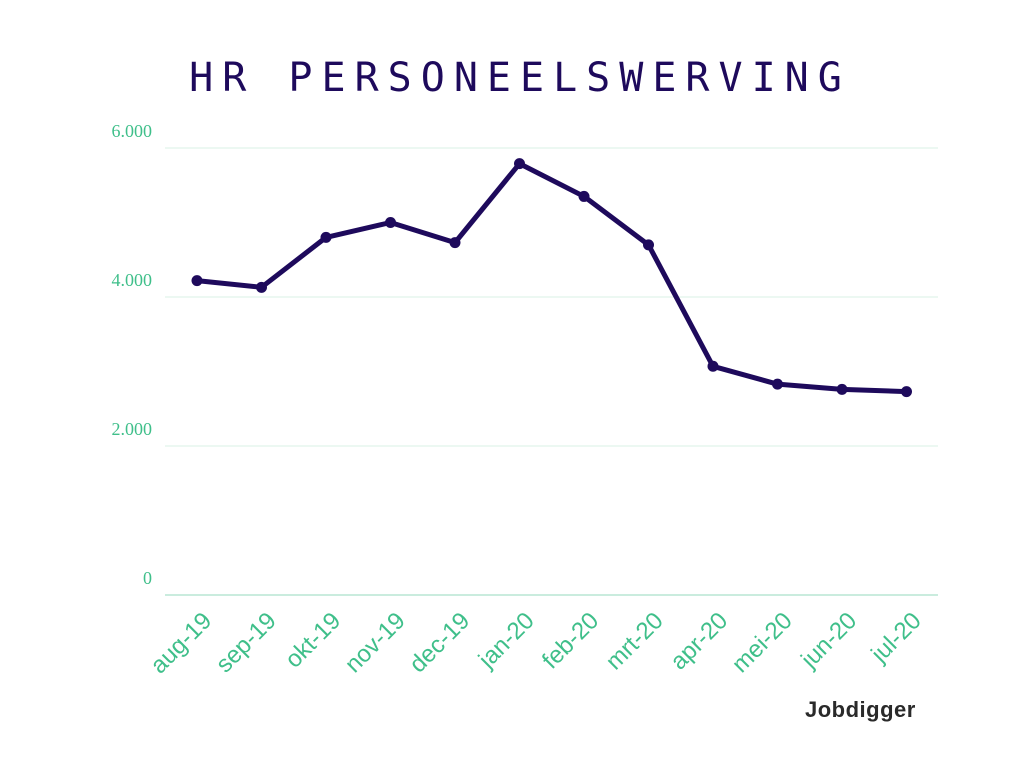 The width and height of the screenshot is (1024, 768). What do you see at coordinates (375, 642) in the screenshot?
I see `x-tick-label: nov-19` at bounding box center [375, 642].